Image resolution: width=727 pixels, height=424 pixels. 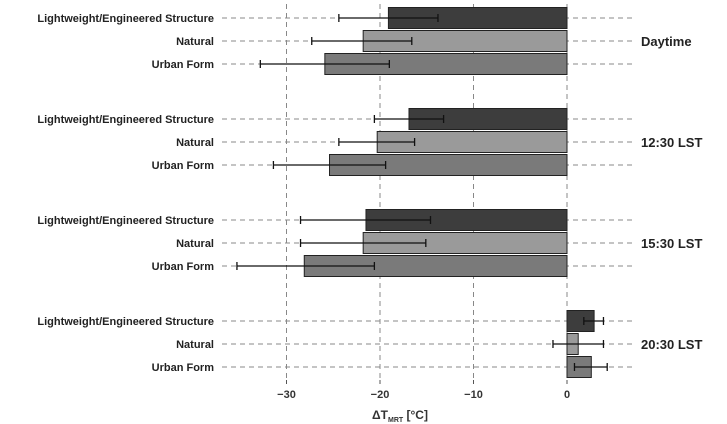 I want to click on x-axis-label-main: ΔT, so click(x=380, y=415).